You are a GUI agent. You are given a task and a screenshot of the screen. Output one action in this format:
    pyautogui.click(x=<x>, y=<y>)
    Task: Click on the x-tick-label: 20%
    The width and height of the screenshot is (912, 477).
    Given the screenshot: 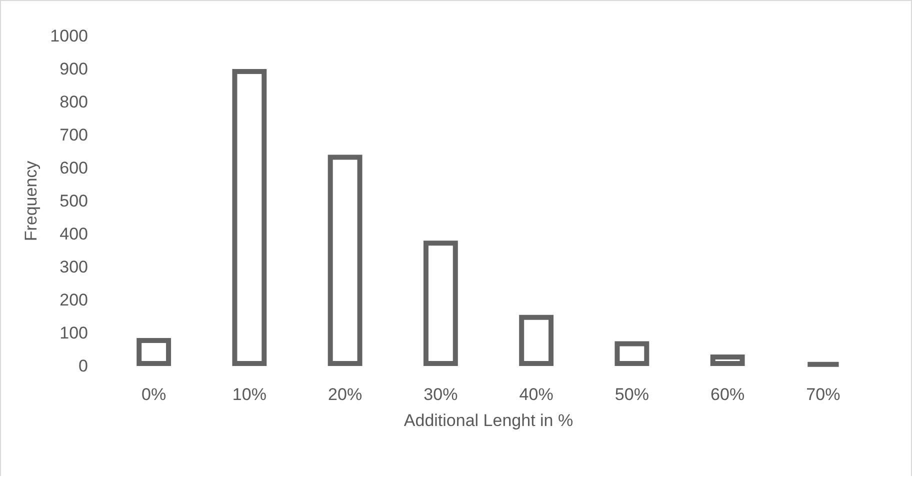 What is the action you would take?
    pyautogui.click(x=345, y=394)
    